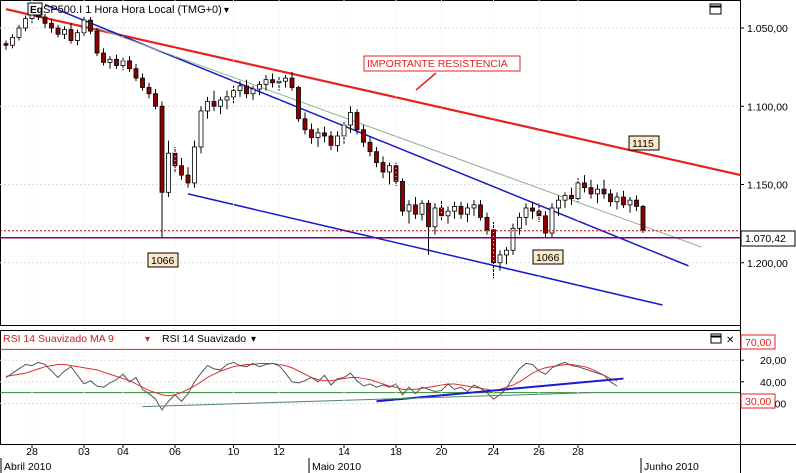 This screenshot has height=473, width=796. I want to click on rsi-series1-dropdown-icon: ▾, so click(147, 339).